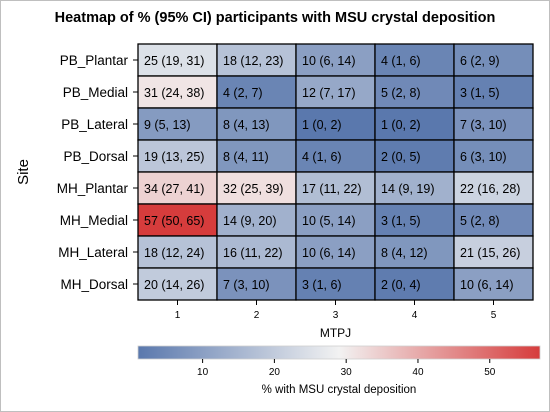 This screenshot has height=412, width=550. I want to click on colorbar-tick-label: 10, so click(203, 372).